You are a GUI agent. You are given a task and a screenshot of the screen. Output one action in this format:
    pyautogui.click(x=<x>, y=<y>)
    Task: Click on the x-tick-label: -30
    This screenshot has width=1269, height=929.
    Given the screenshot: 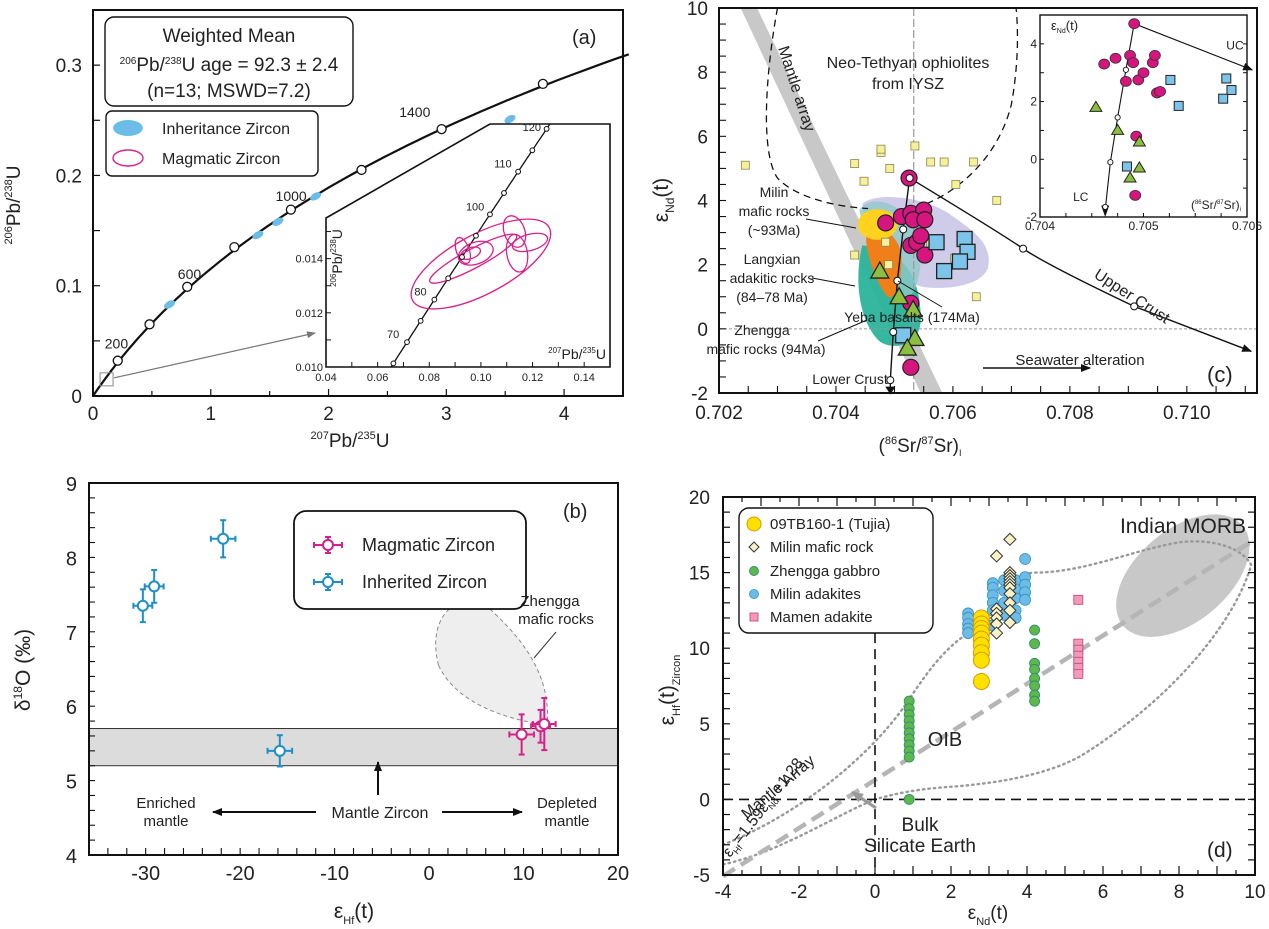 What is the action you would take?
    pyautogui.click(x=145, y=874)
    